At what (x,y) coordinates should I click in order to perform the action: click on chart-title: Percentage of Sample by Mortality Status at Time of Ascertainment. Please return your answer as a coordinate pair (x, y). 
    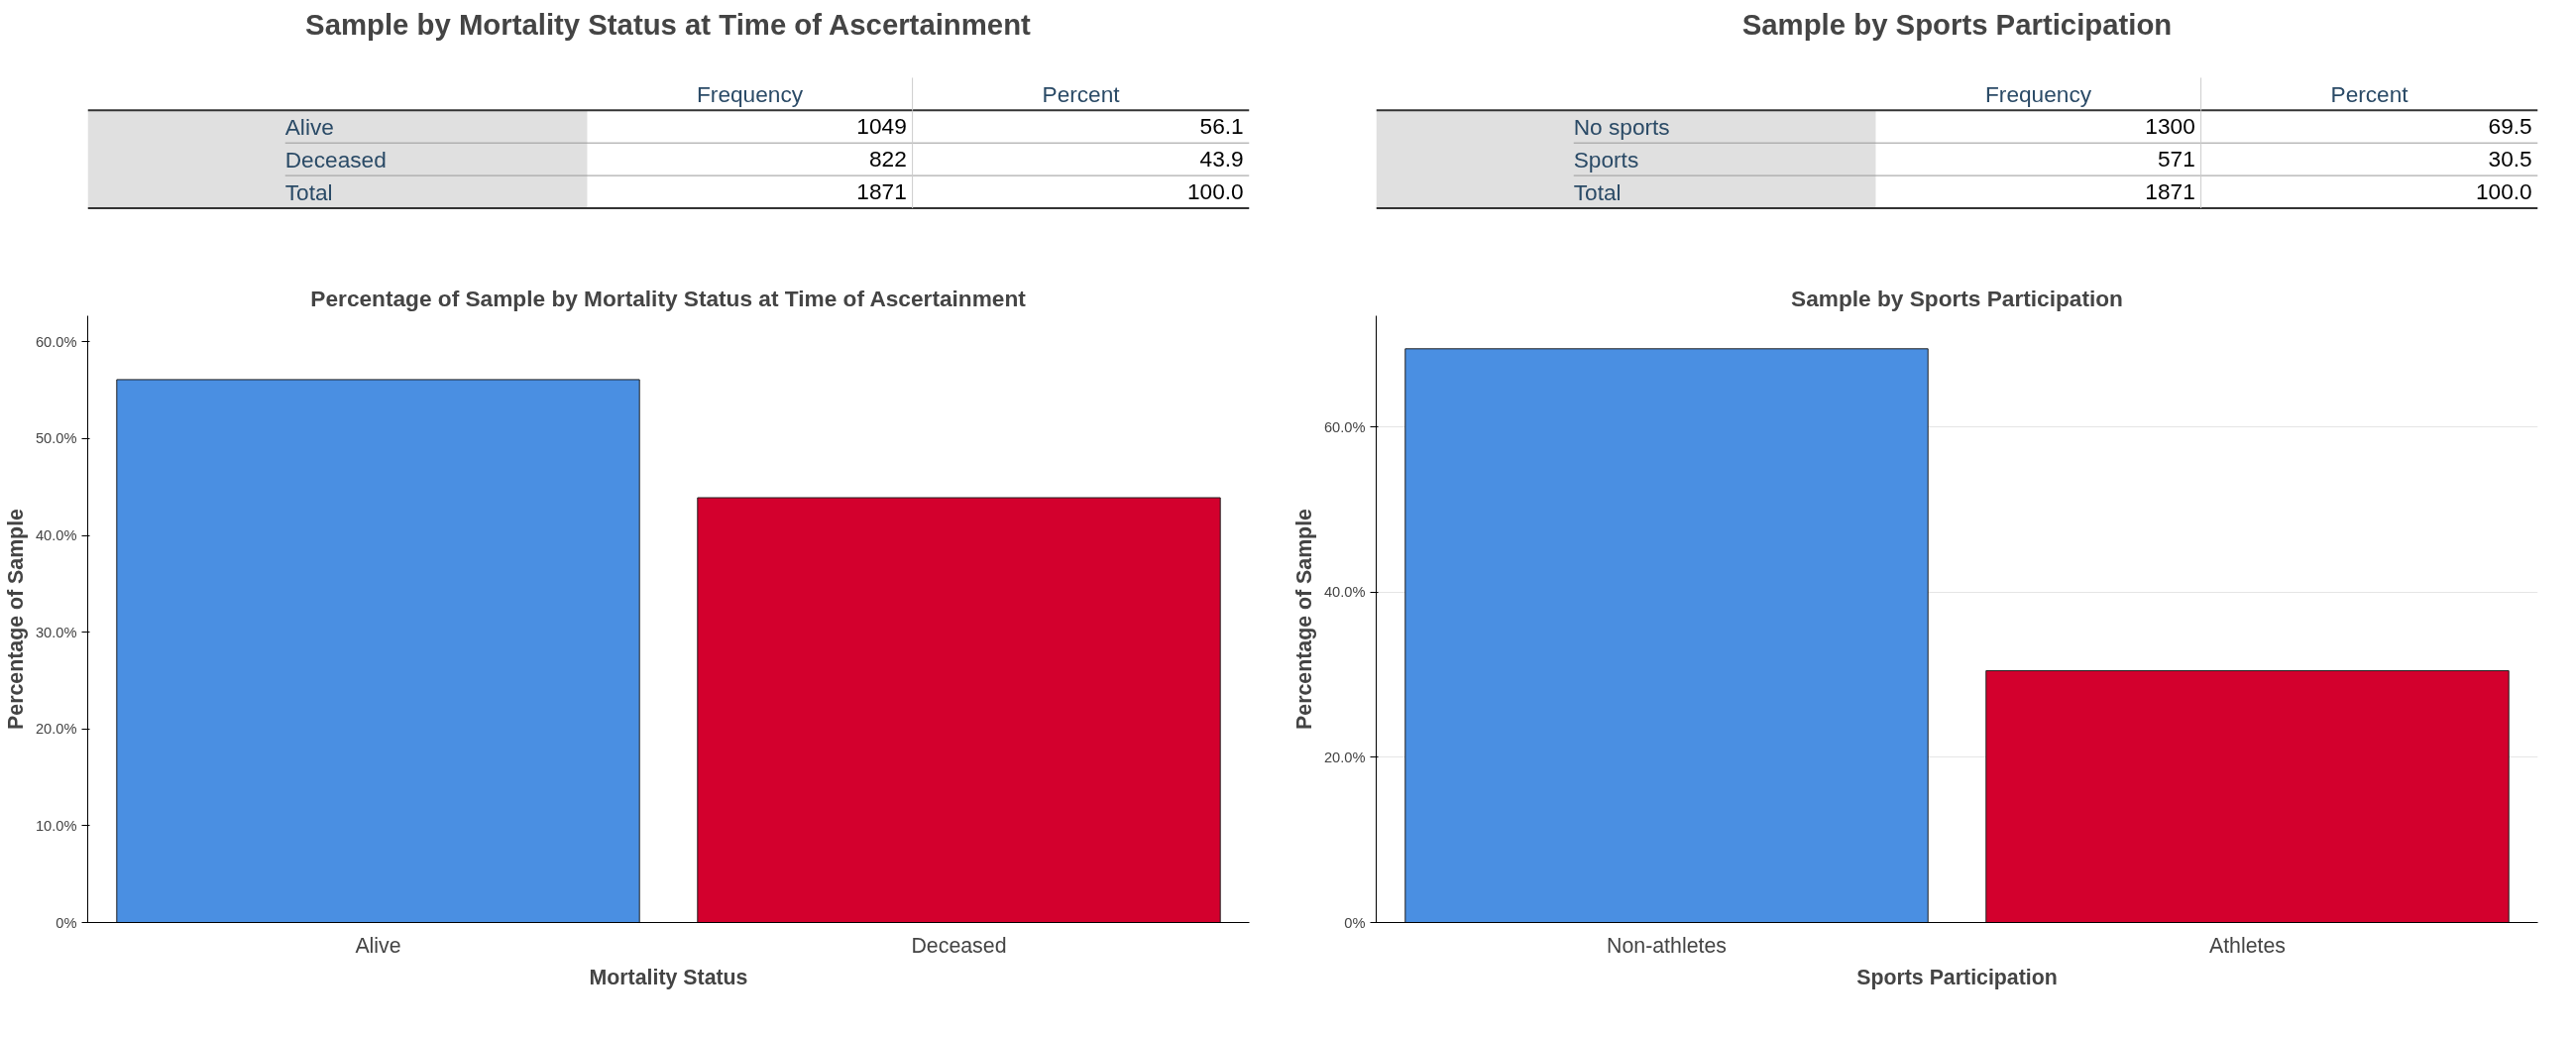
    Looking at the image, I should click on (668, 298).